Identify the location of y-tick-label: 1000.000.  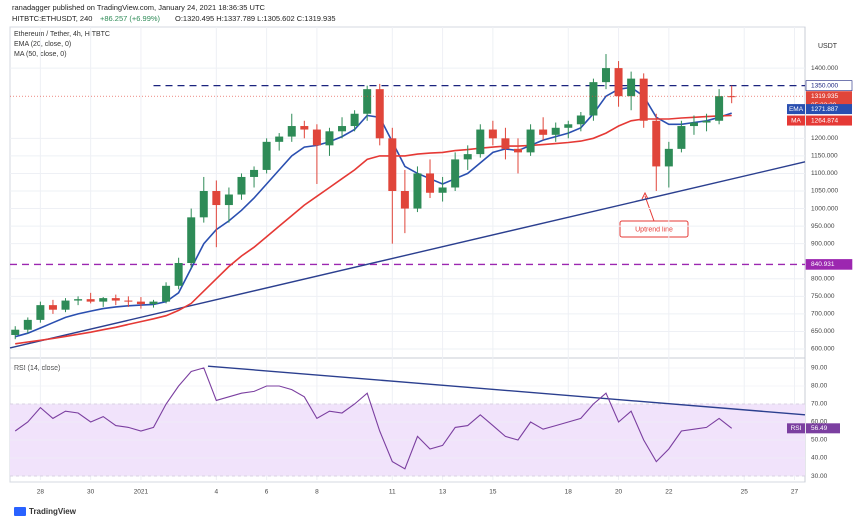
(824, 208).